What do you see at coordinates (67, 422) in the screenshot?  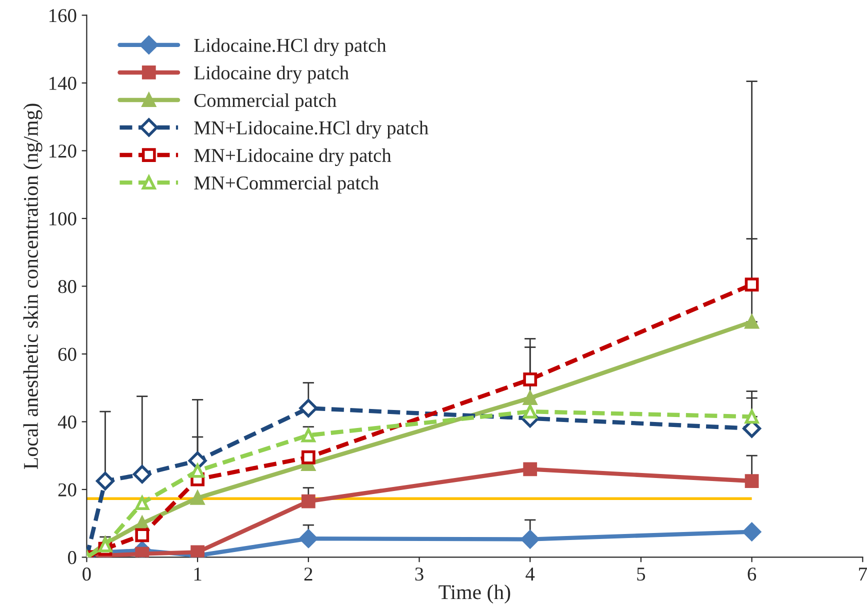 I see `y-tick-label: 40` at bounding box center [67, 422].